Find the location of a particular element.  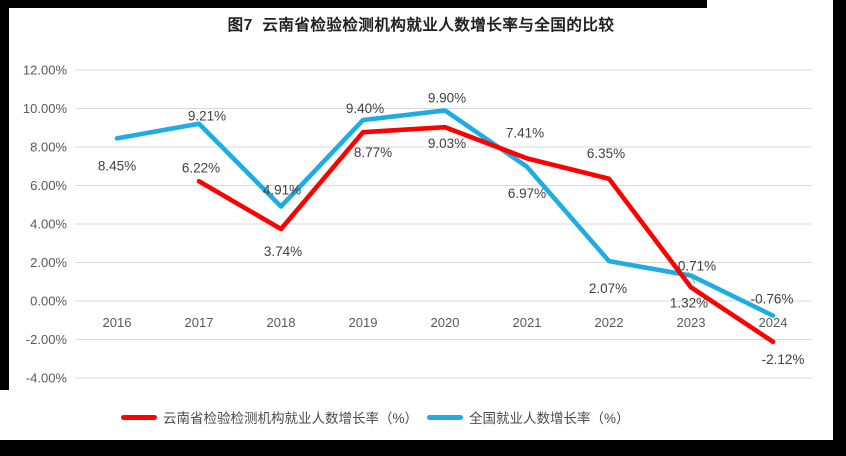

legend-item-national: 全国就业人数增长率（%） is located at coordinates (528, 417).